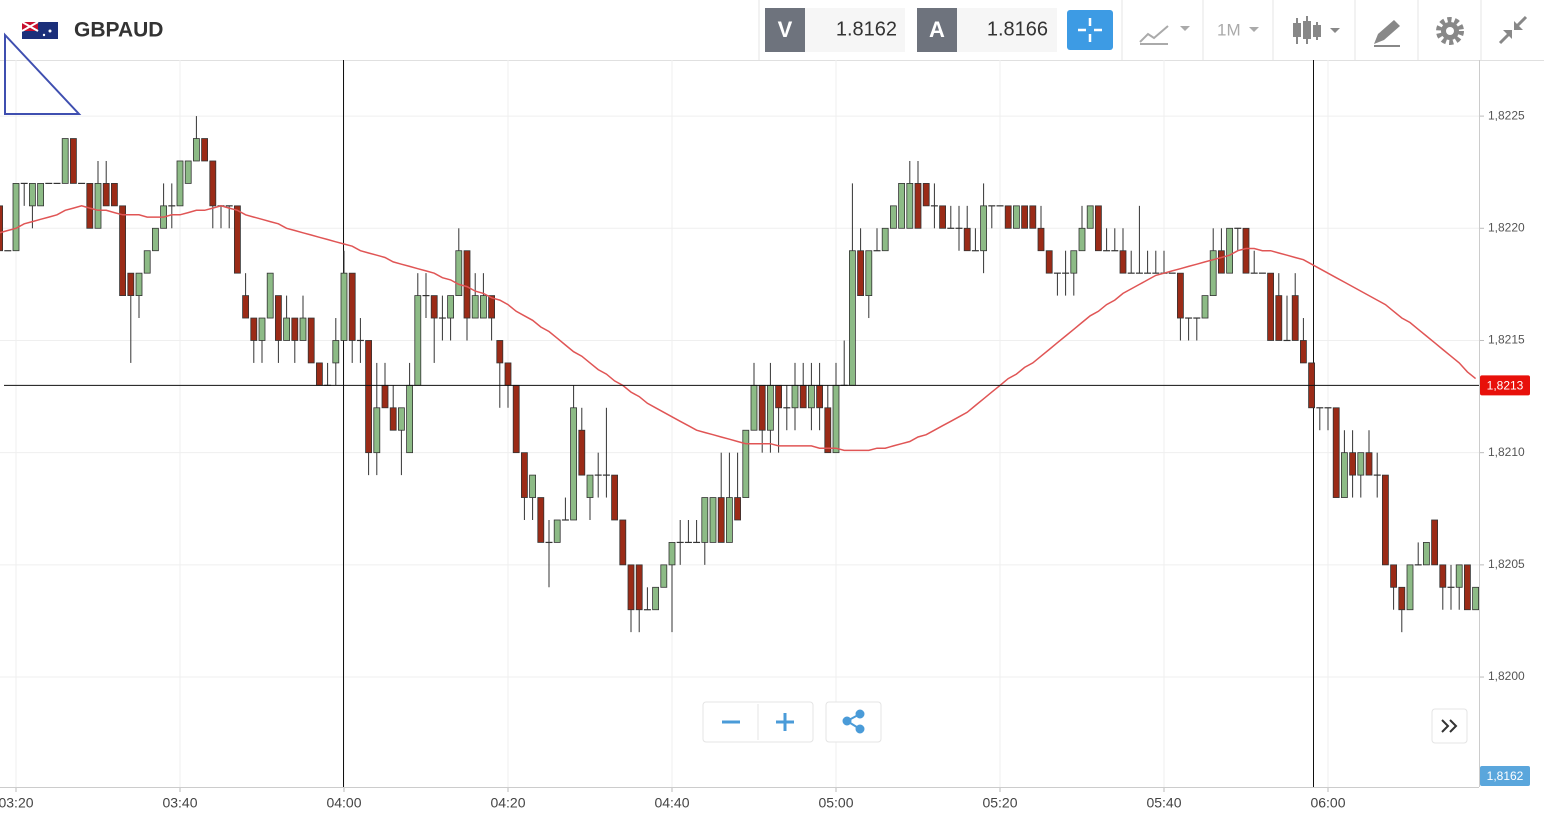 This screenshot has width=1544, height=818. I want to click on x-tick-label: 05:40, so click(1163, 803).